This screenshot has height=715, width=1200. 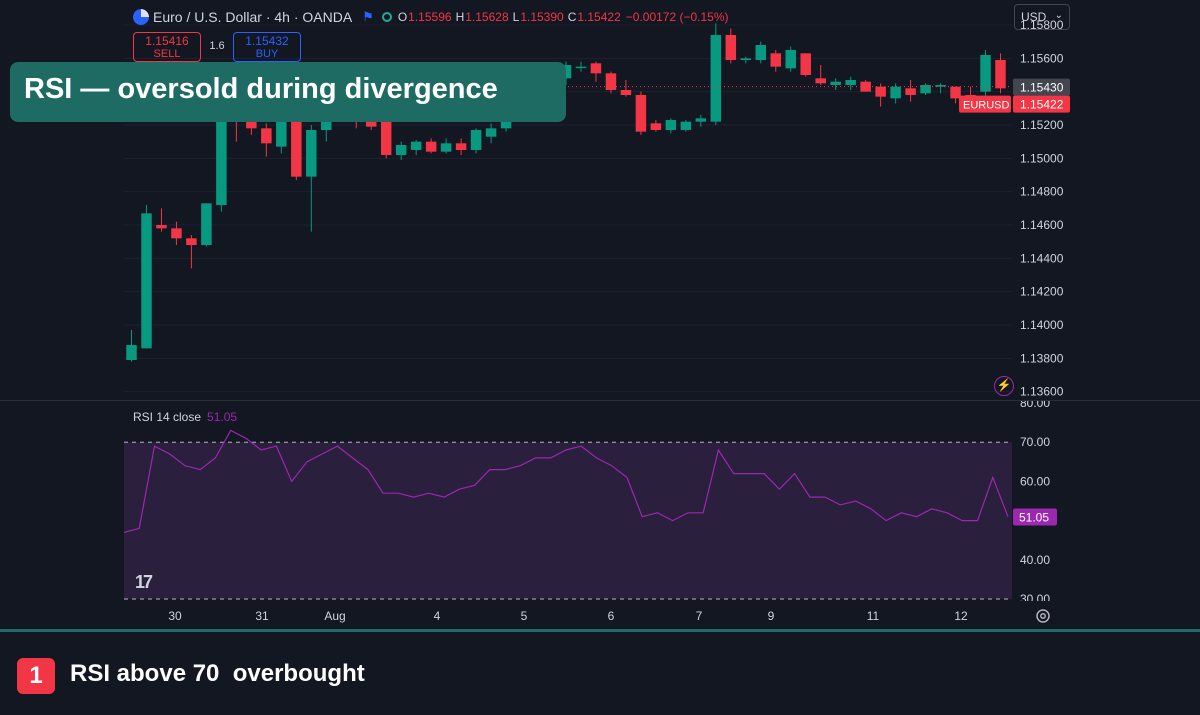 I want to click on time-axis-label: 7, so click(x=699, y=616).